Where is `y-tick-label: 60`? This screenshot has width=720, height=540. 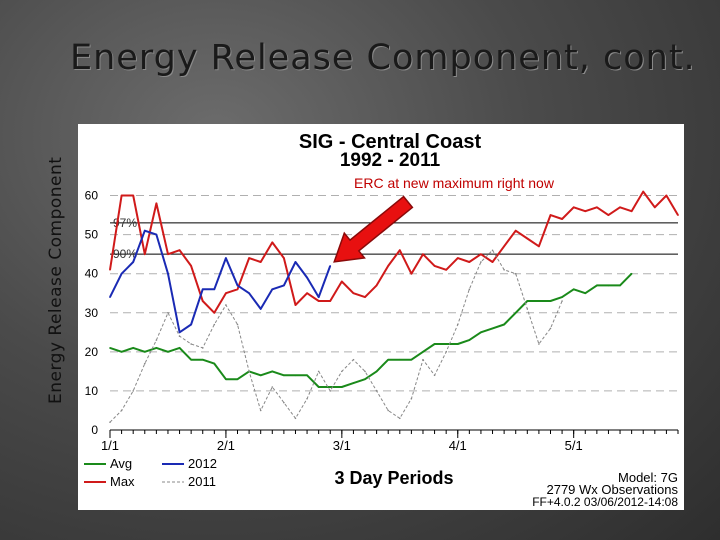
y-tick-label: 60 is located at coordinates (92, 196).